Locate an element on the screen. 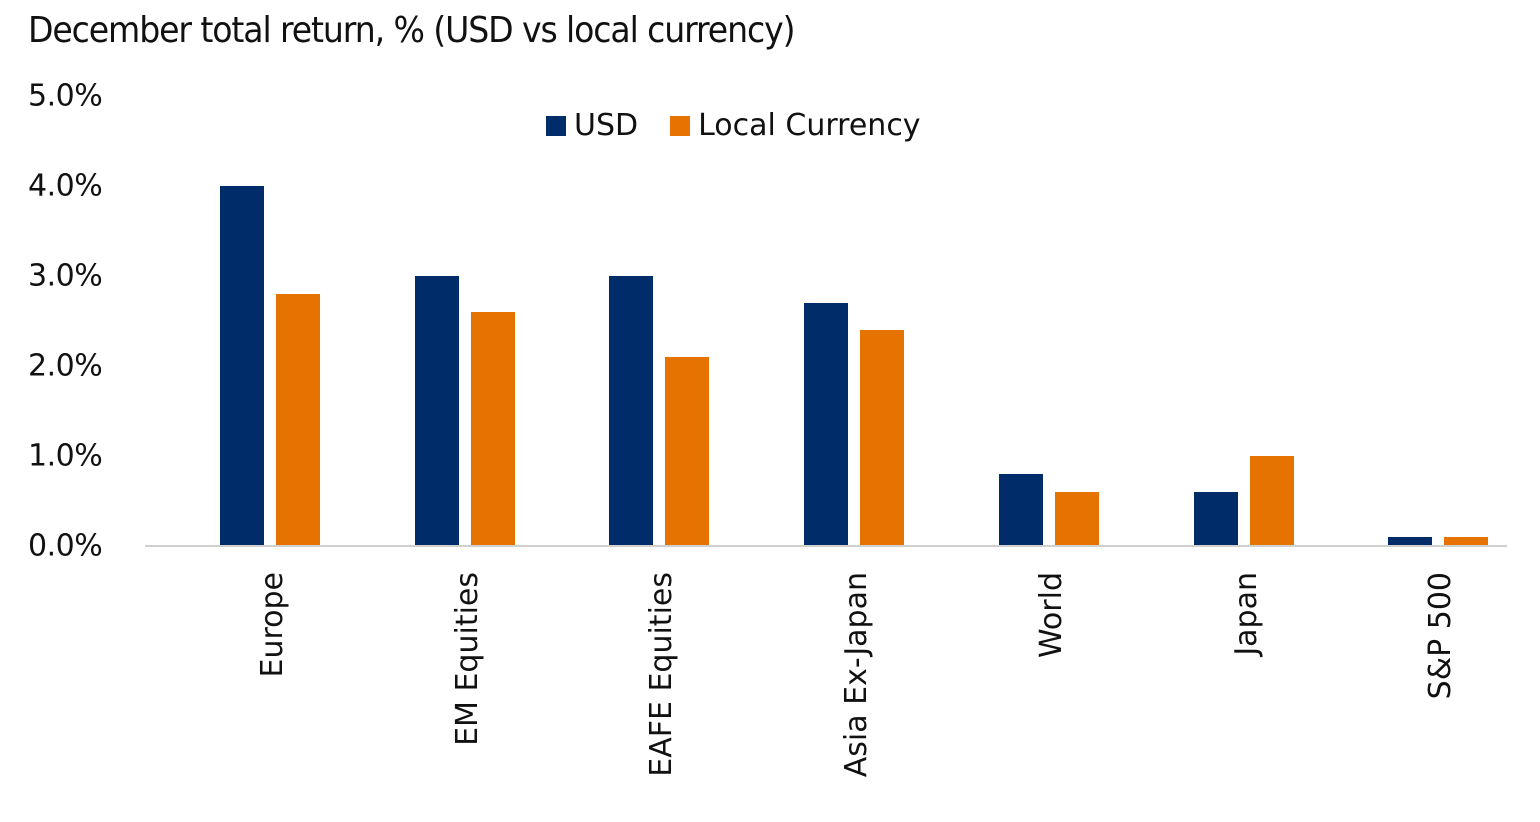 Image resolution: width=1540 pixels, height=822 pixels. x-tick-label: S&P 500 is located at coordinates (1441, 636).